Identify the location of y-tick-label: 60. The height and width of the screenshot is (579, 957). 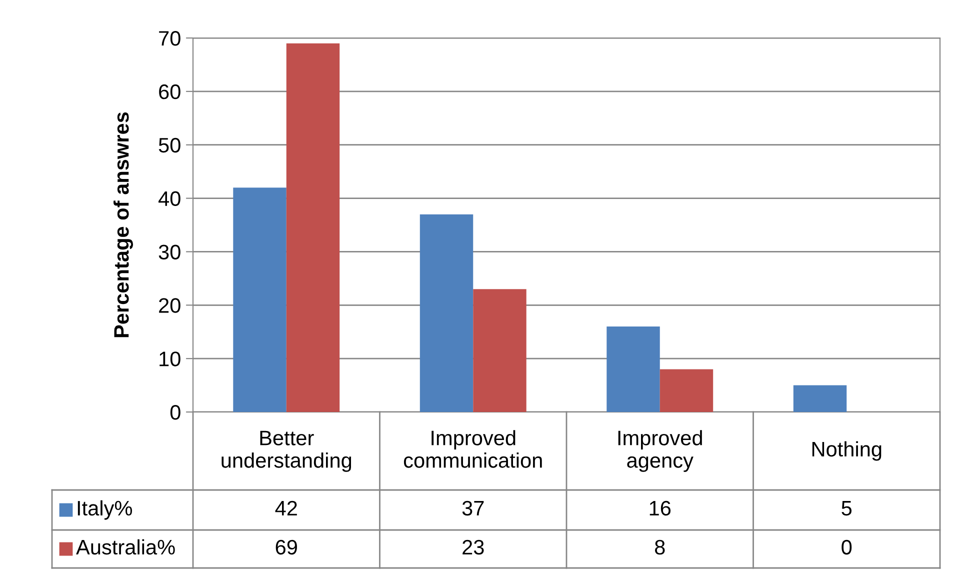
(169, 92).